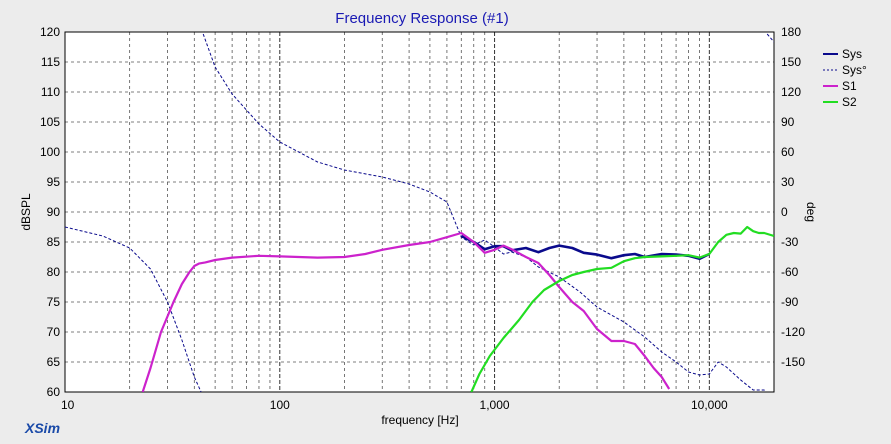 The height and width of the screenshot is (444, 891). What do you see at coordinates (54, 242) in the screenshot?
I see `y-tick-label: 85` at bounding box center [54, 242].